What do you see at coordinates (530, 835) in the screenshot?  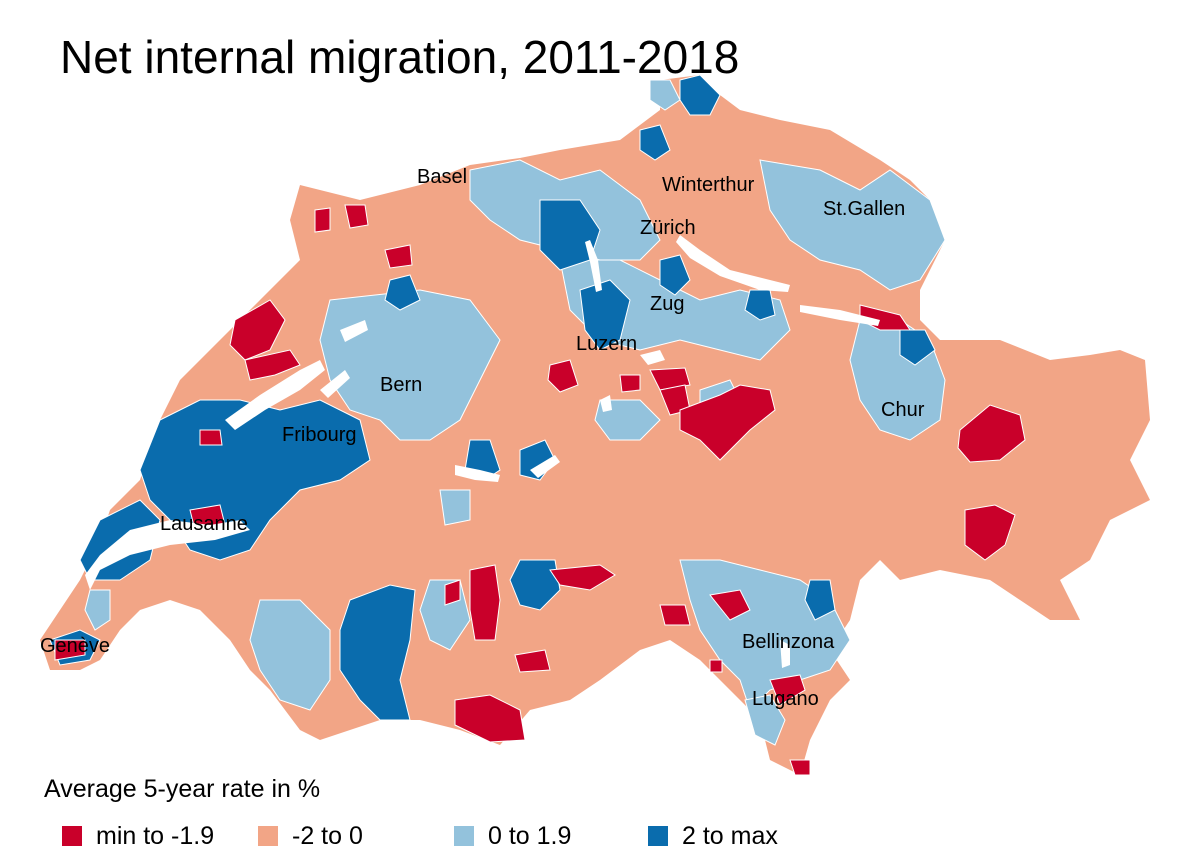 I see `legend-label: 0 to 1.9` at bounding box center [530, 835].